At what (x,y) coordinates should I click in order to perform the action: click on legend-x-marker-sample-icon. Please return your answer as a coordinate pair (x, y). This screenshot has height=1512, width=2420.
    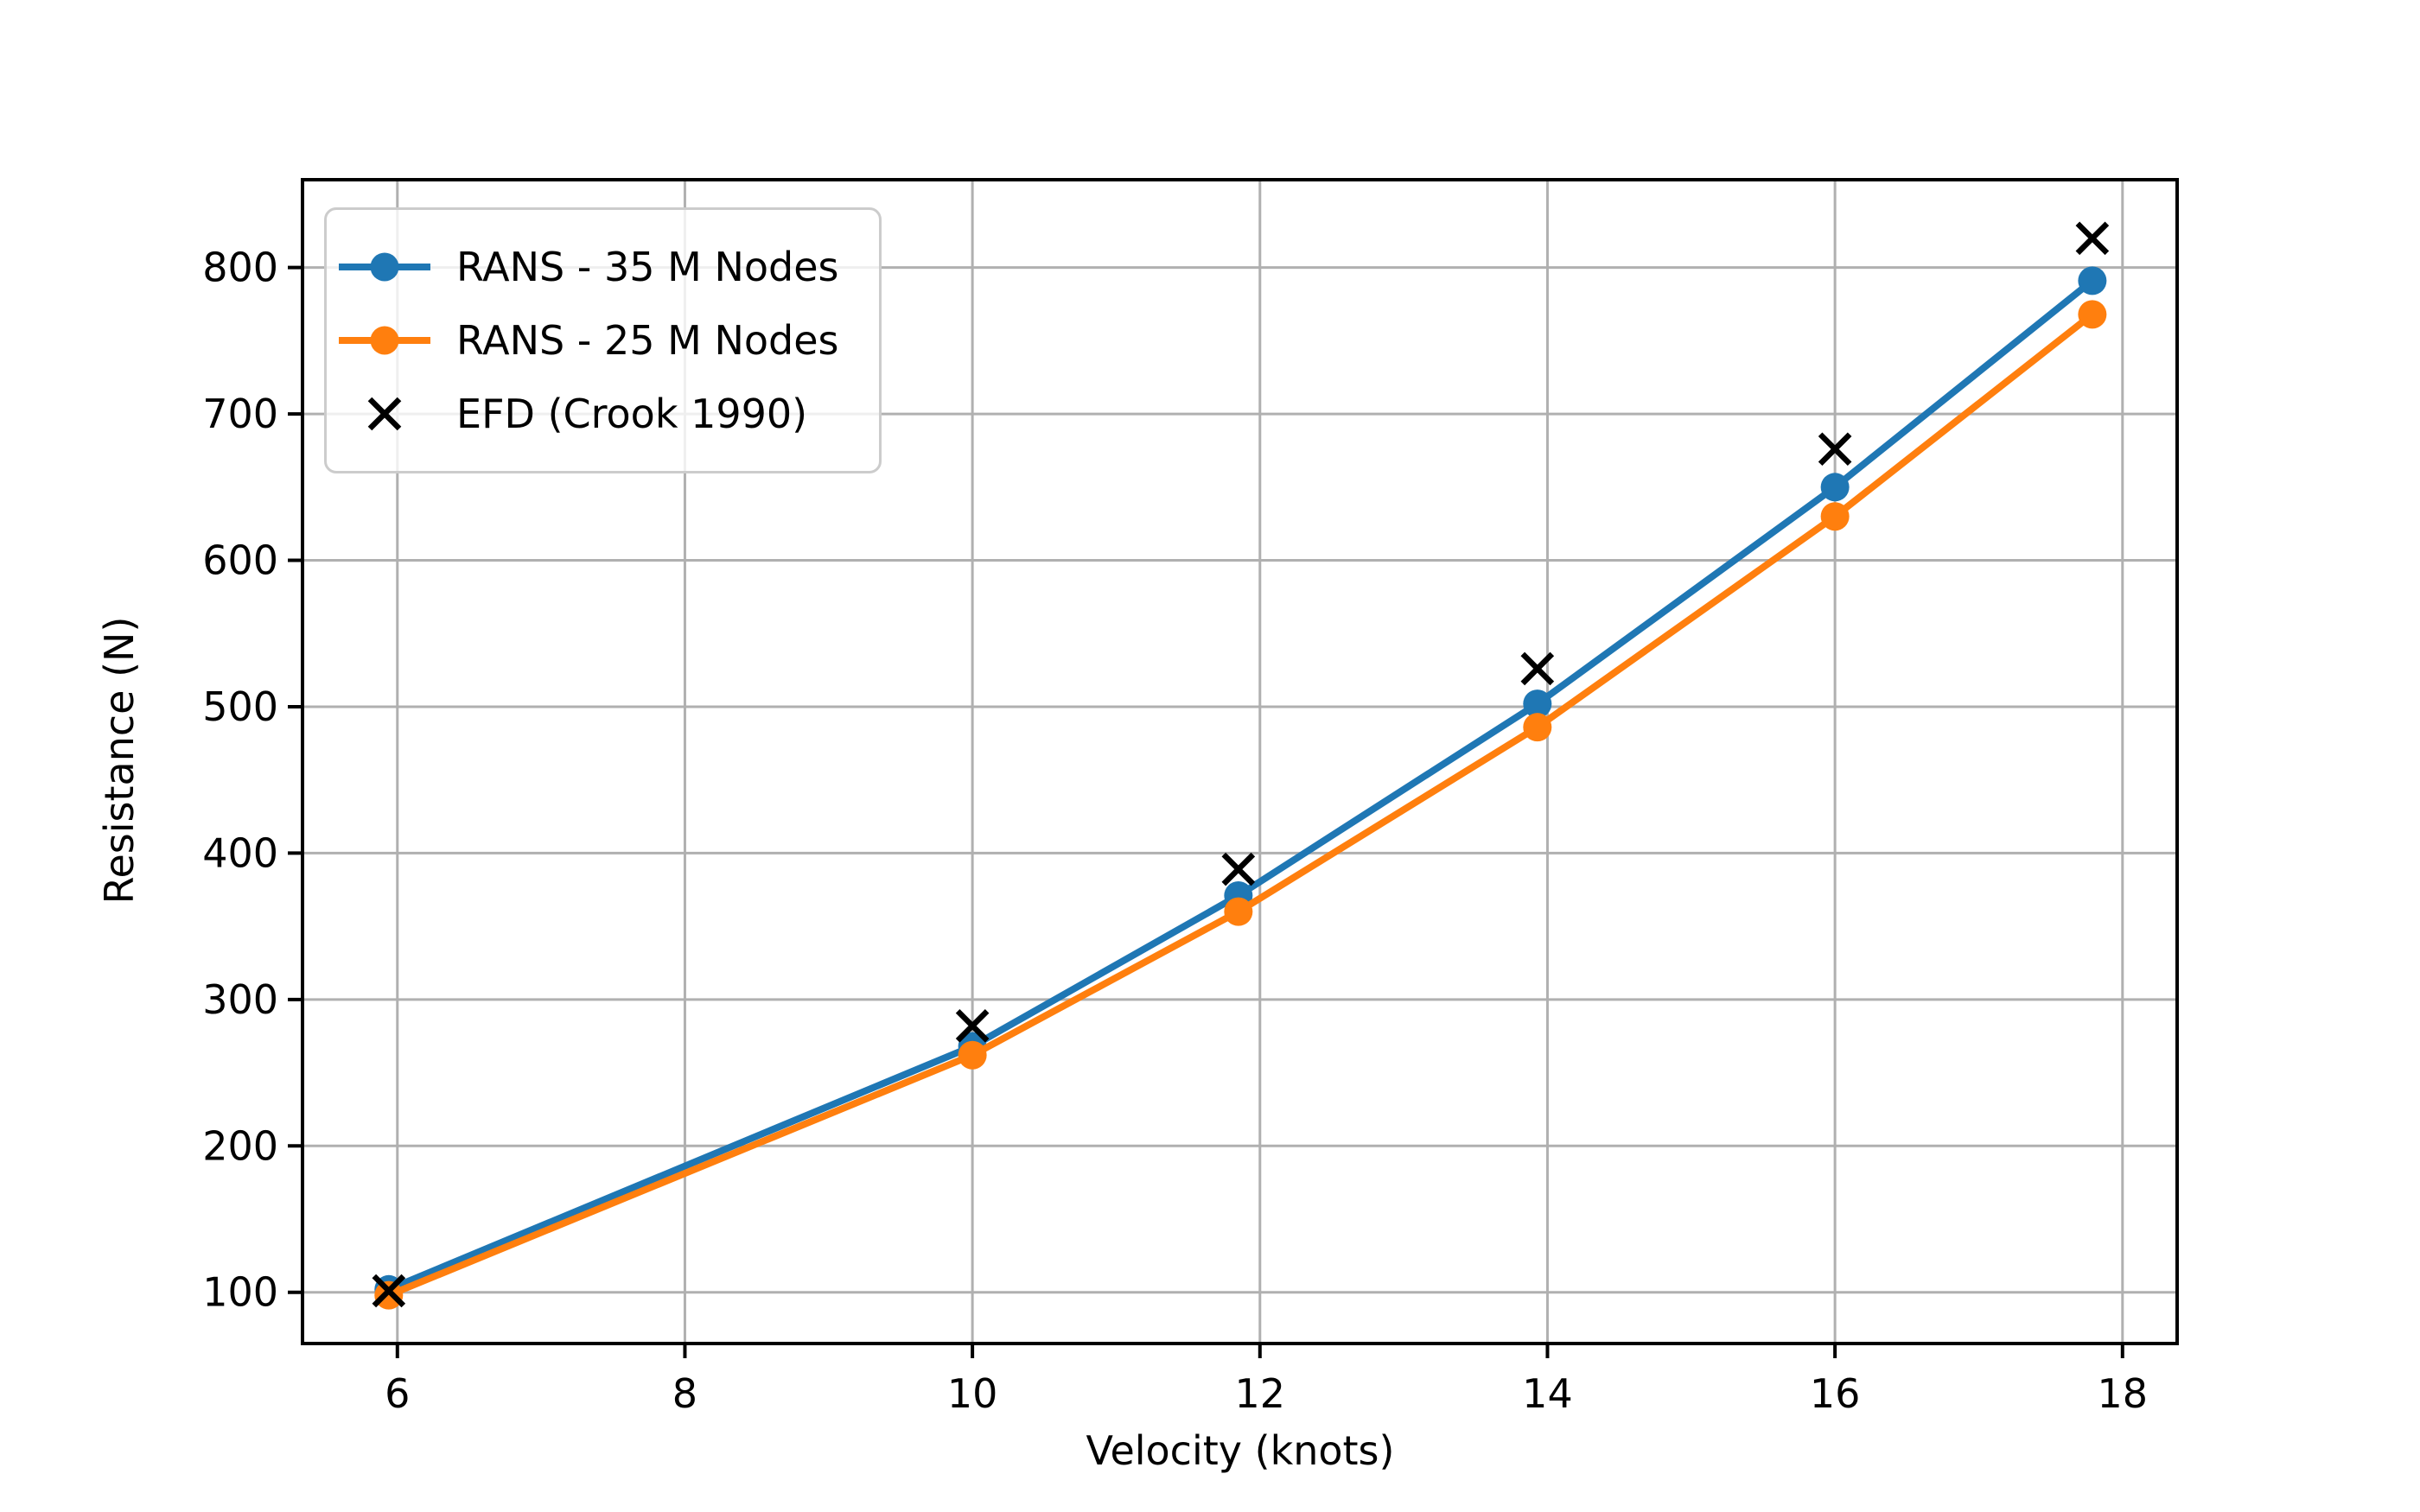
    Looking at the image, I should click on (384, 414).